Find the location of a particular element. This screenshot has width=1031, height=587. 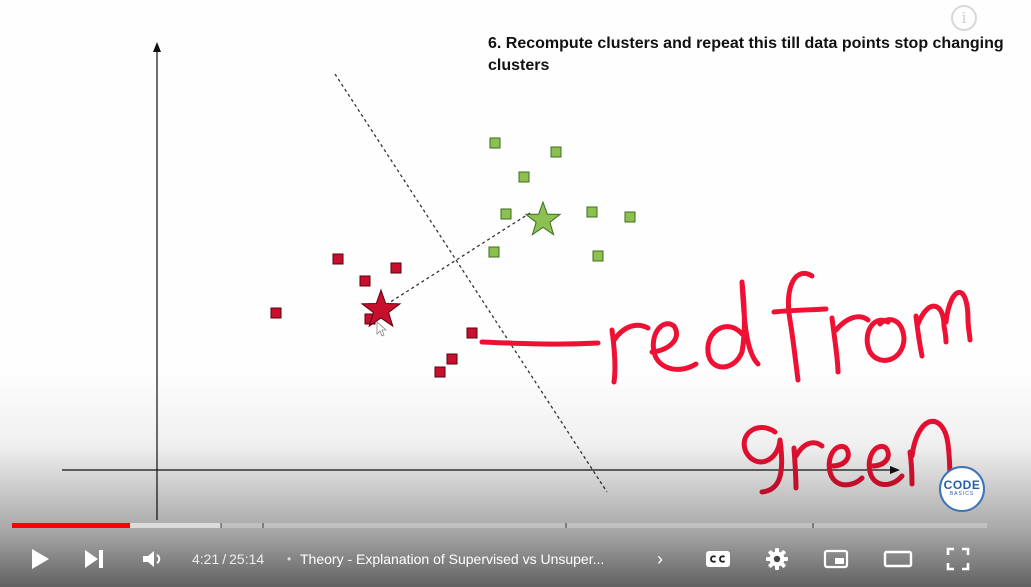

next-icon is located at coordinates (94, 559).